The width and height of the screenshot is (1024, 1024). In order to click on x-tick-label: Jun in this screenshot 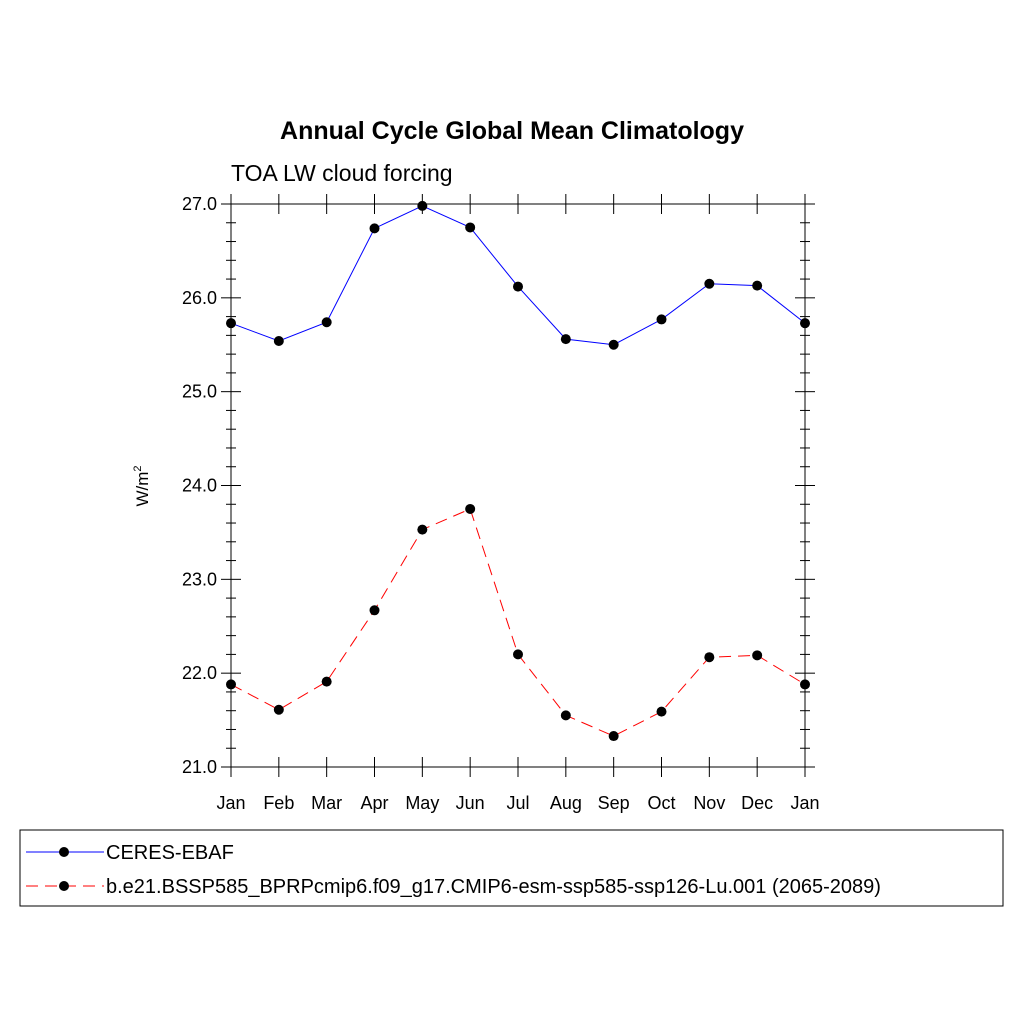, I will do `click(470, 803)`.